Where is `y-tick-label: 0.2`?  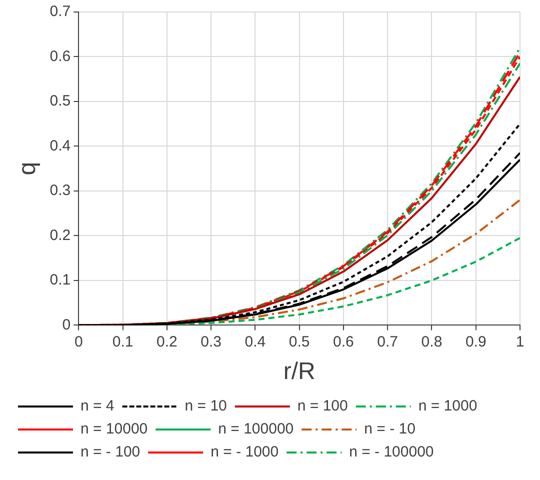 y-tick-label: 0.2 is located at coordinates (60, 235).